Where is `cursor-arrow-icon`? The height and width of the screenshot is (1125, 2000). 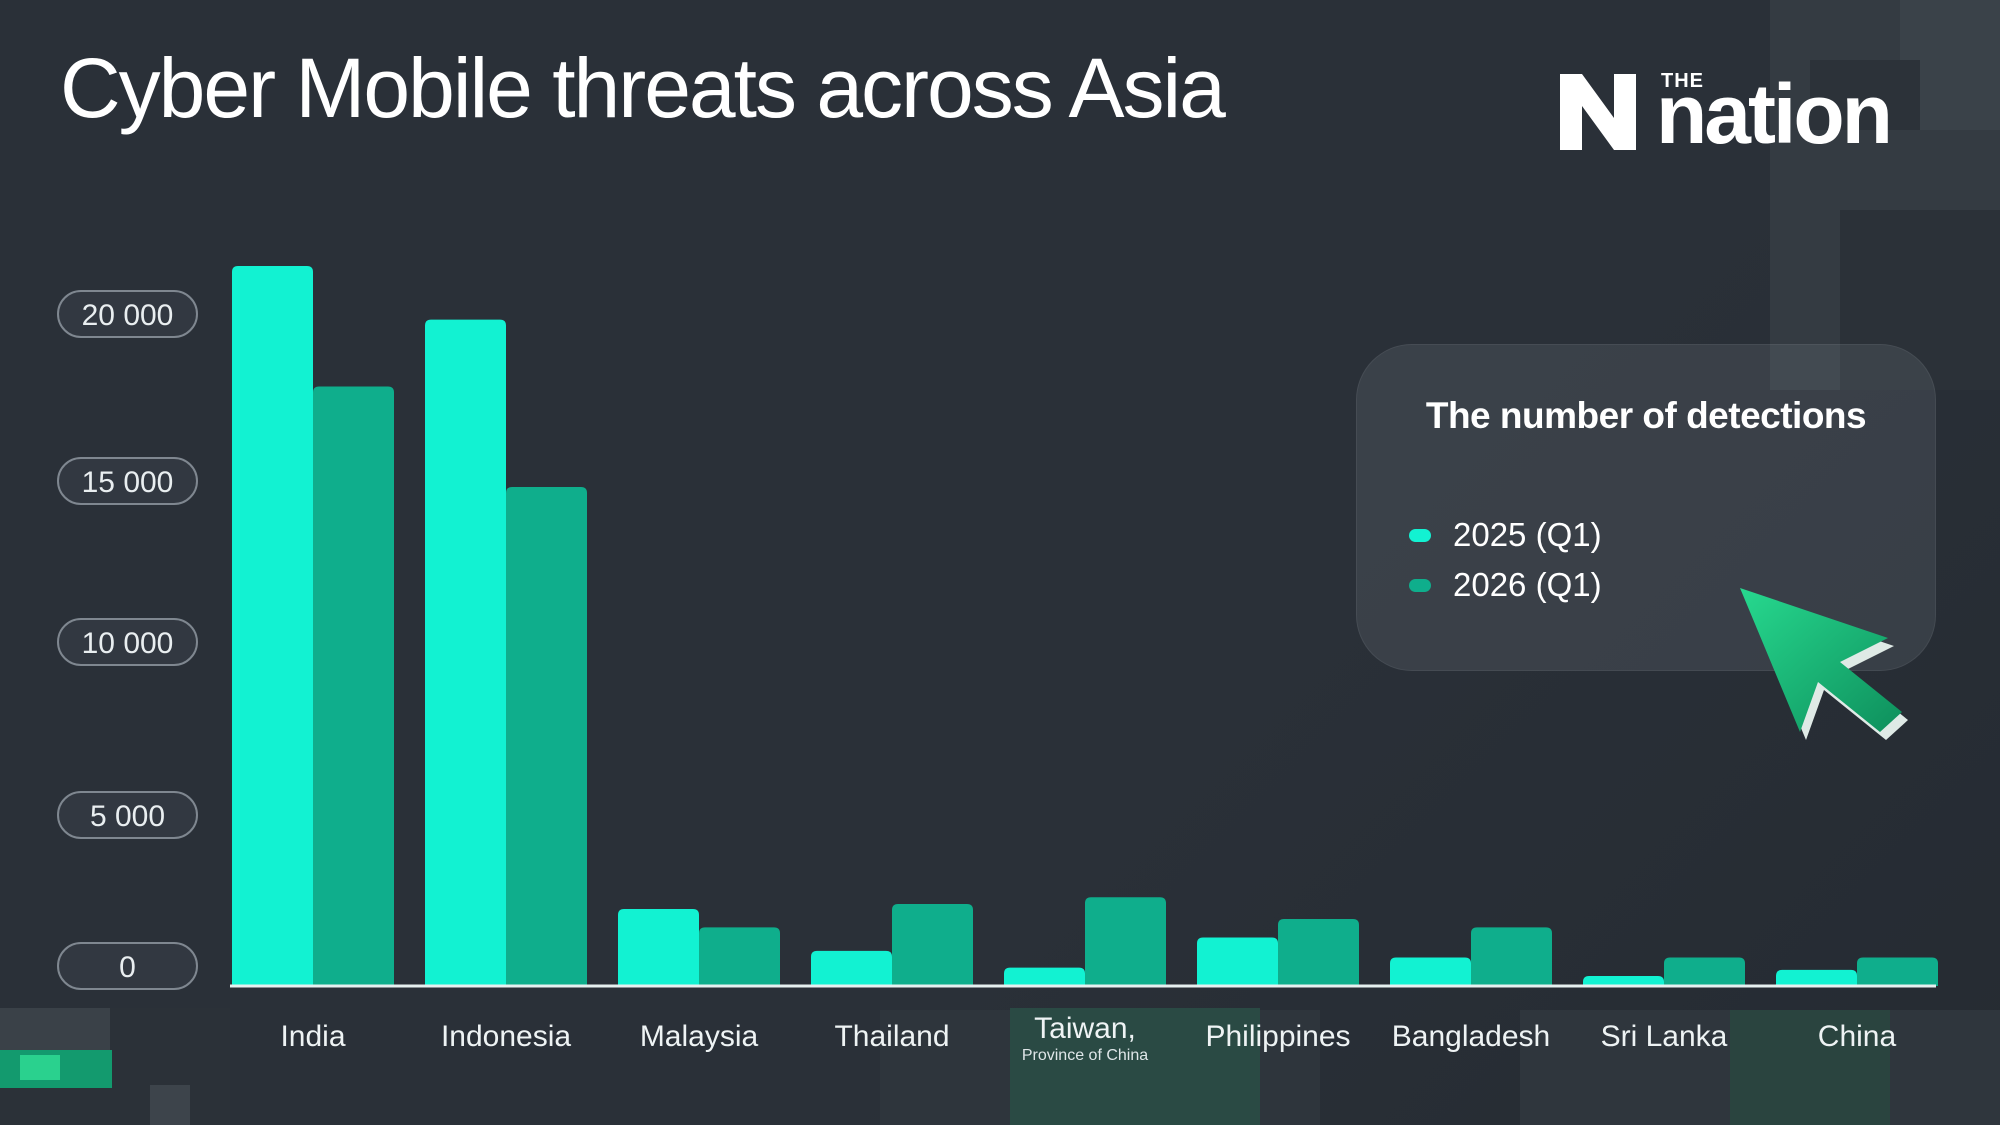 cursor-arrow-icon is located at coordinates (1824, 664).